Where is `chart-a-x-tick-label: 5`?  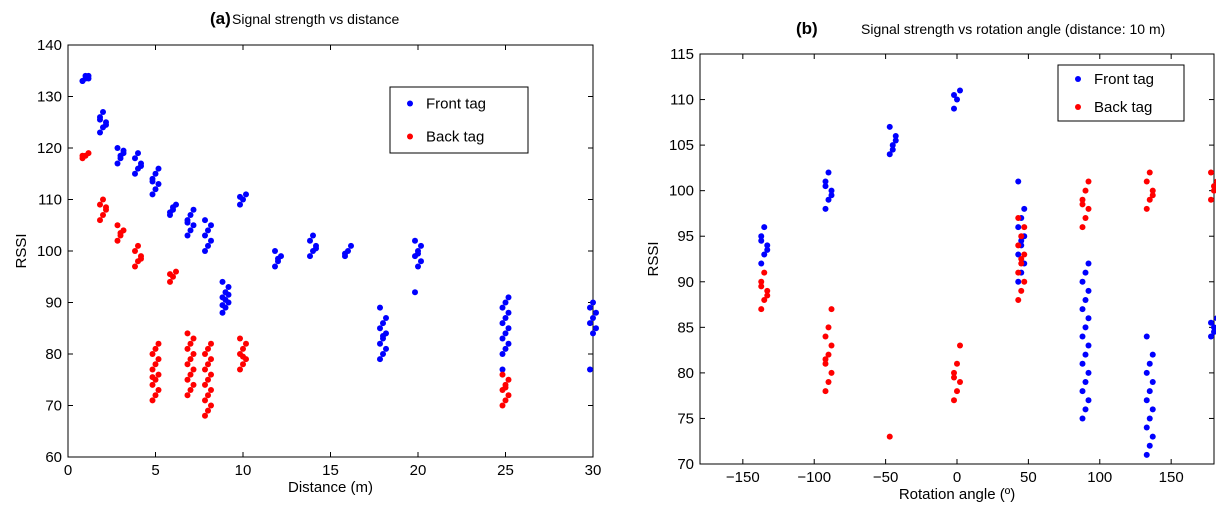
chart-a-x-tick-label: 5 is located at coordinates (155, 470).